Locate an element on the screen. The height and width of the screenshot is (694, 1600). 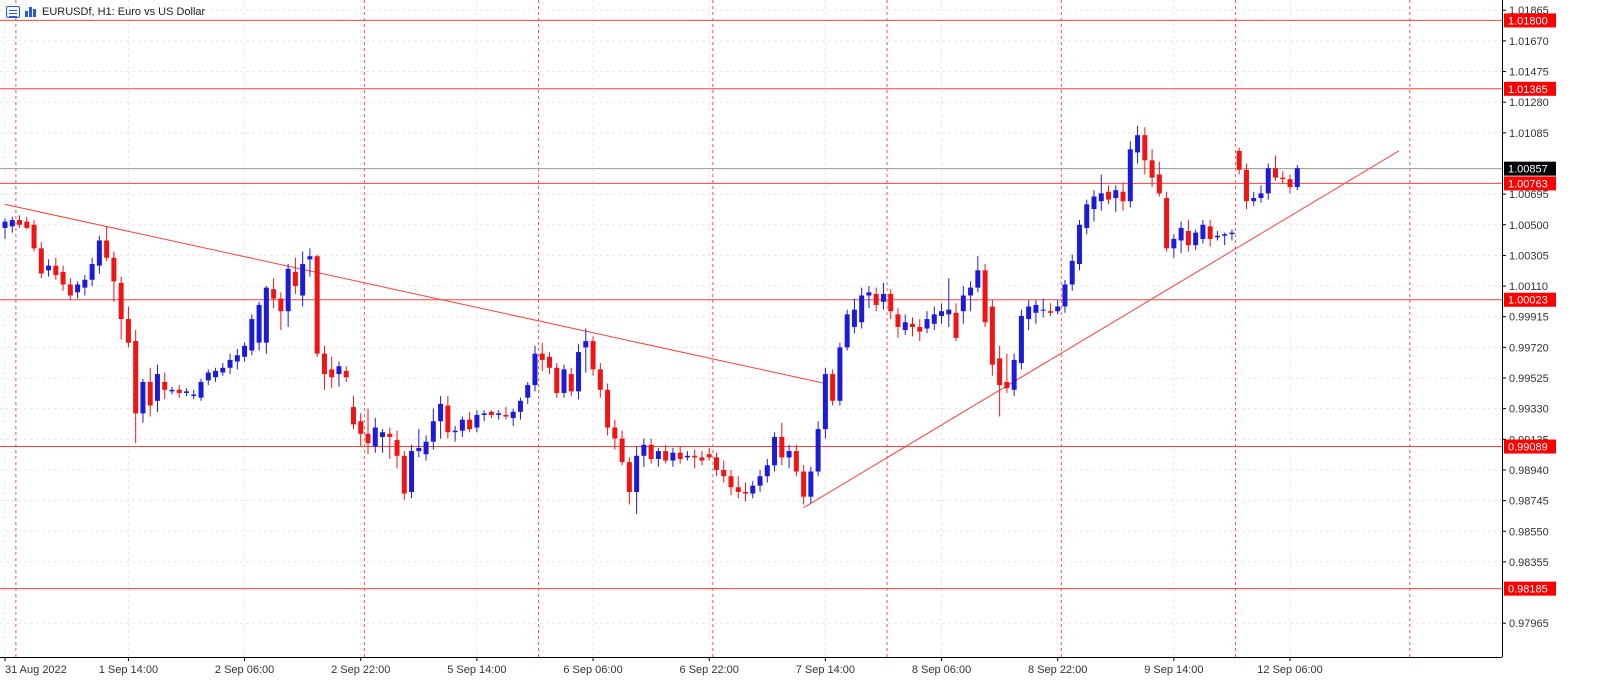
chart-menu-icon is located at coordinates (13, 12).